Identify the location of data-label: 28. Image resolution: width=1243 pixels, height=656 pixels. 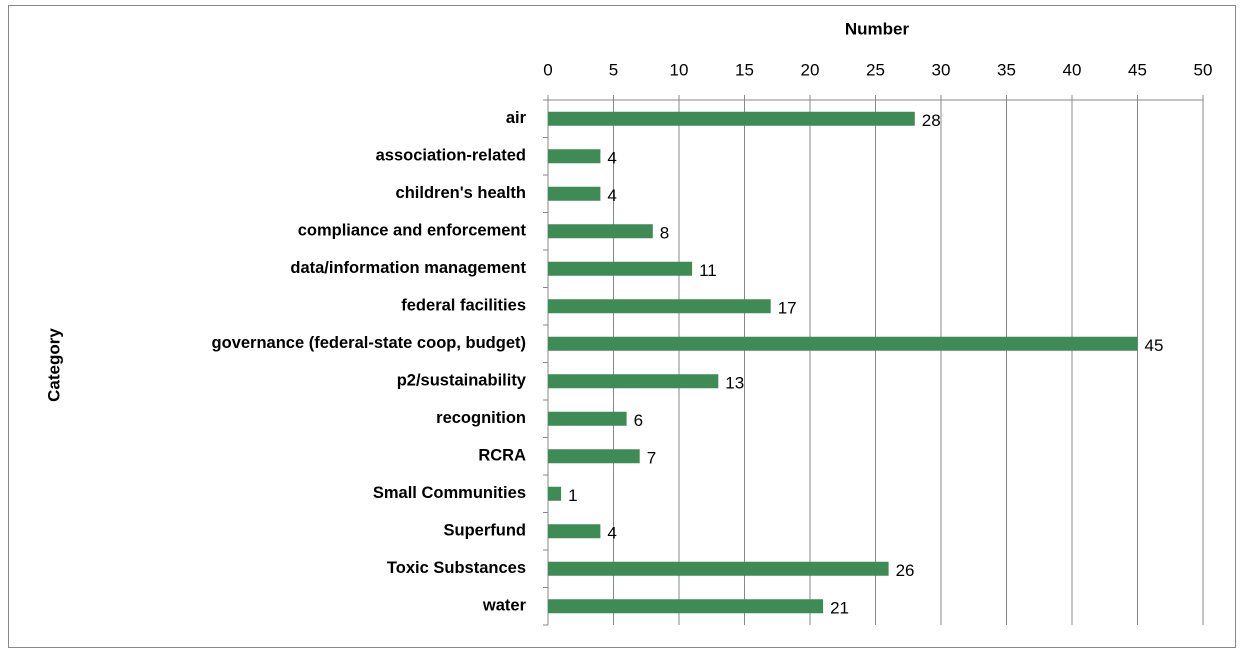
(931, 120).